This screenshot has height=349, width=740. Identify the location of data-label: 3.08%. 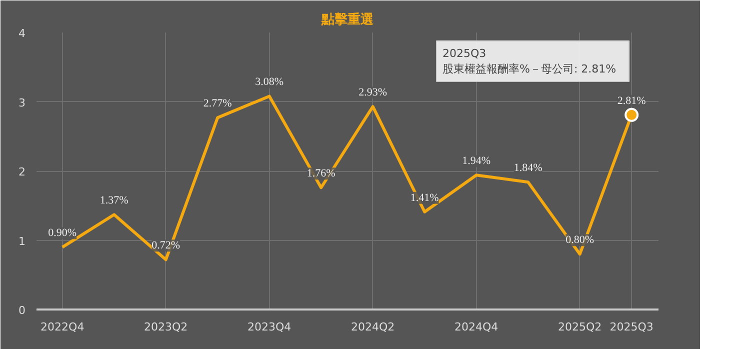
(269, 82).